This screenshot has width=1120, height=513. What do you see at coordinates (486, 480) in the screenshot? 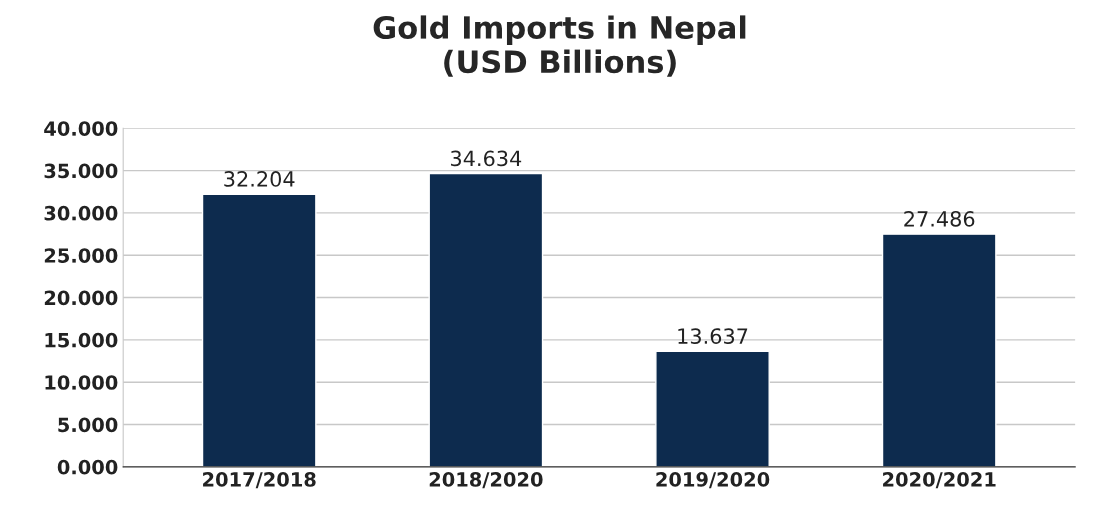
I see `x-tick-label: 2018/2020` at bounding box center [486, 480].